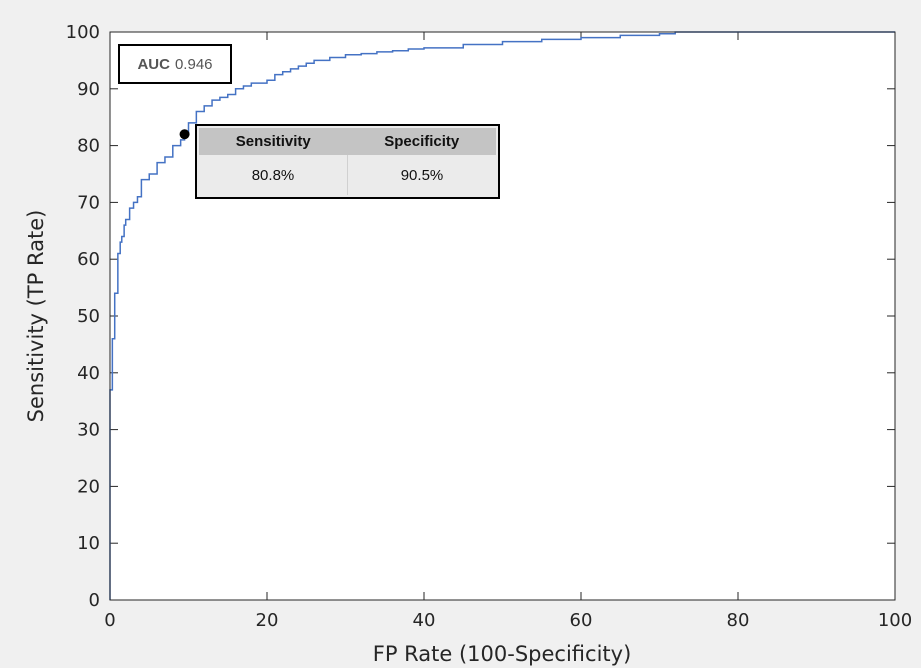  I want to click on operating-point-table: Sensitivity Specificity 80.8% 90.5%, so click(347, 161).